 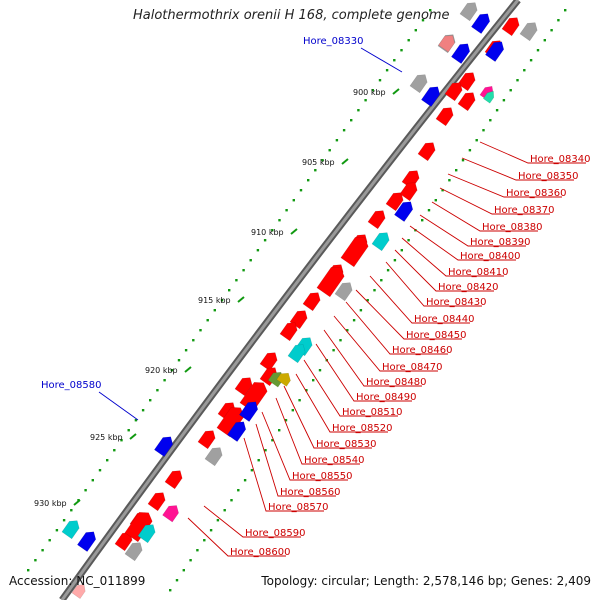 What do you see at coordinates (71, 385) in the screenshot?
I see `gene-label: Hore_08580` at bounding box center [71, 385].